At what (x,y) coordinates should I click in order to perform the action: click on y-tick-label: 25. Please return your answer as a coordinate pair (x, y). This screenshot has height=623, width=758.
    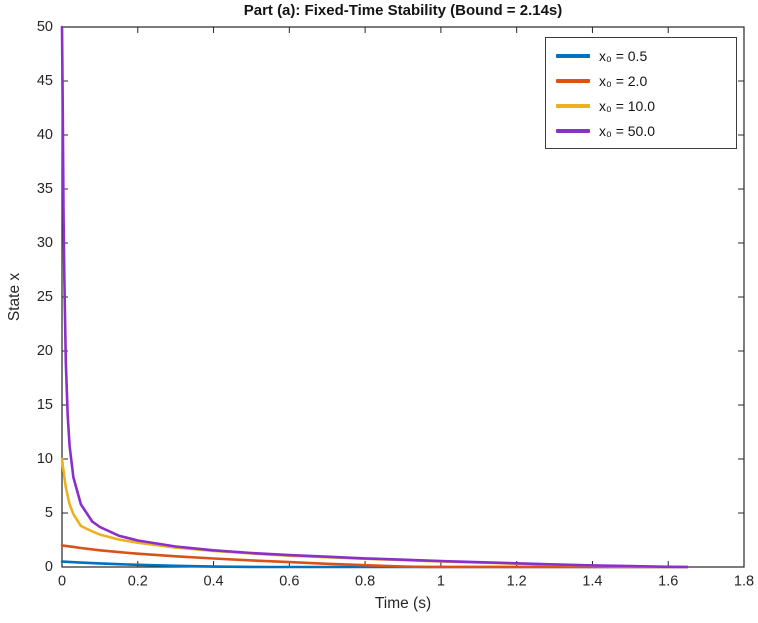
    Looking at the image, I should click on (45, 297).